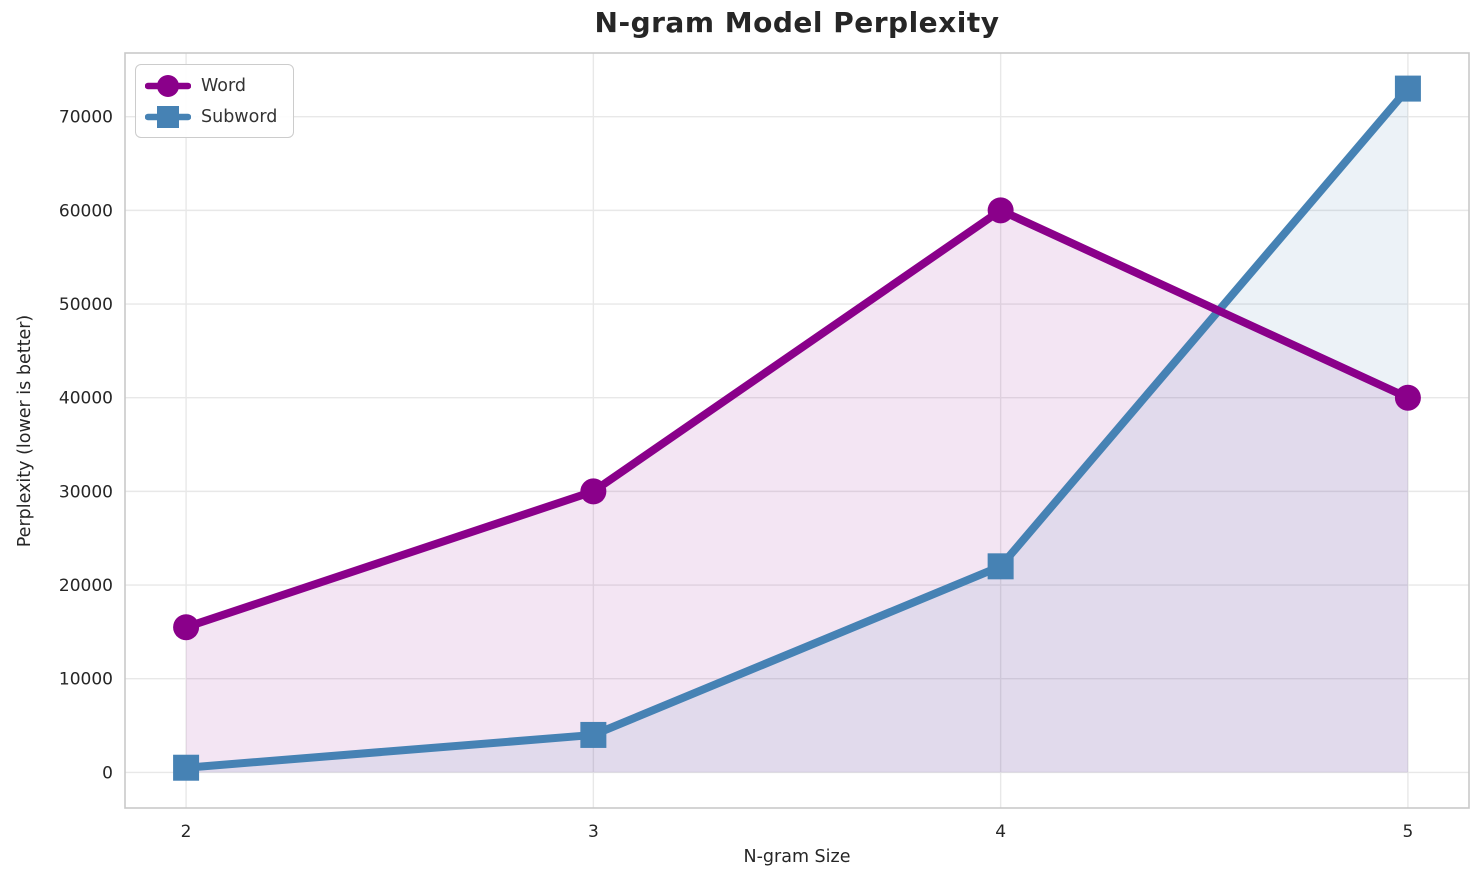 The image size is (1484, 885). What do you see at coordinates (186, 832) in the screenshot?
I see `x-tick-label: 2` at bounding box center [186, 832].